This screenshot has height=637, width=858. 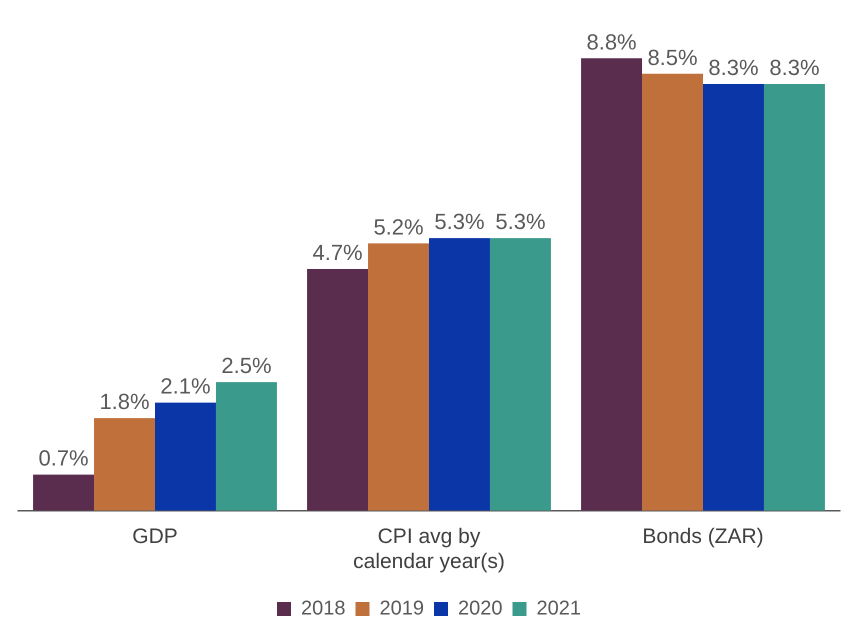 What do you see at coordinates (480, 609) in the screenshot?
I see `legend-label: 2020` at bounding box center [480, 609].